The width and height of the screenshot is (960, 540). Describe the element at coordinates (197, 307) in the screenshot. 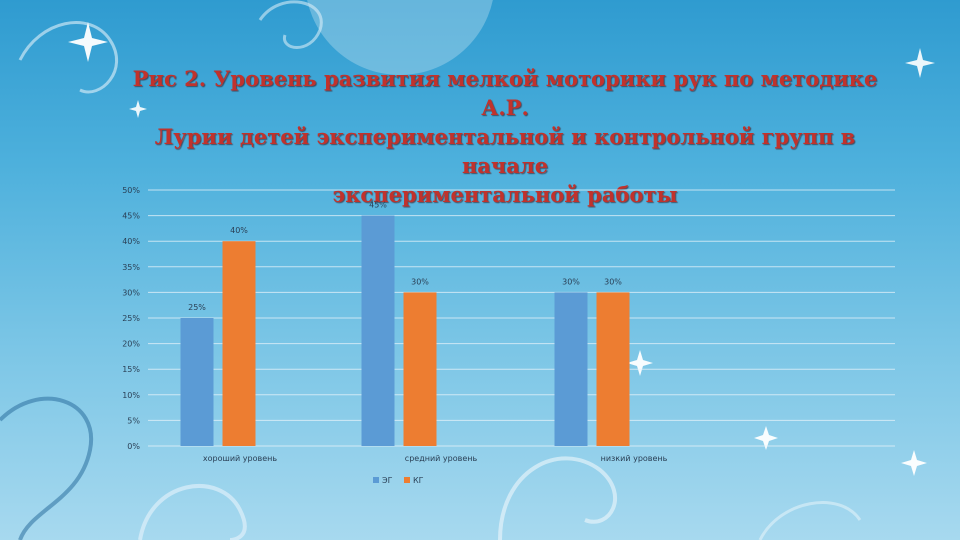

I see `data-label: 25%` at that location.